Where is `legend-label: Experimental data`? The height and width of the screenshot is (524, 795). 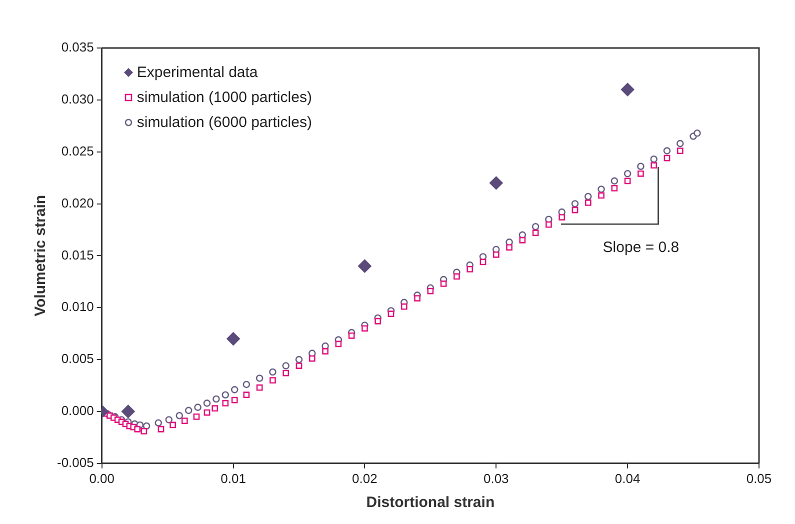 legend-label: Experimental data is located at coordinates (197, 72).